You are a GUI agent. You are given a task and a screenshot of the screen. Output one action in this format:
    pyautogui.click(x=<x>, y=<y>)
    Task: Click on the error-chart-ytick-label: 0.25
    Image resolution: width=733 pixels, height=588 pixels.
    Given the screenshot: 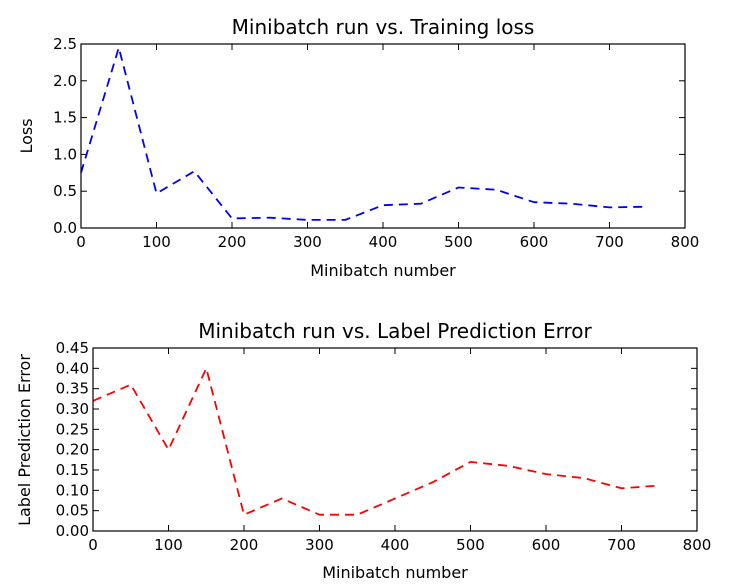 What is the action you would take?
    pyautogui.click(x=72, y=429)
    